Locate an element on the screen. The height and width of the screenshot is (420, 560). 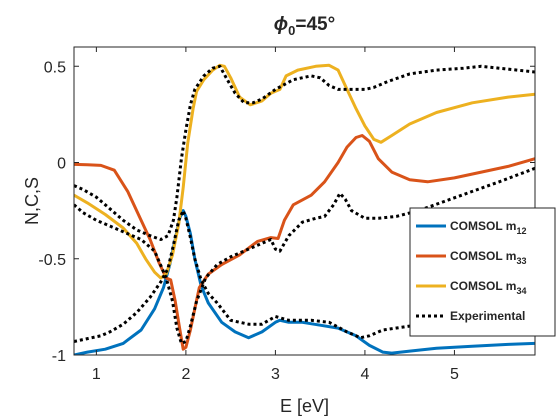
legend-entry: COMSOL m34 is located at coordinates (488, 287).